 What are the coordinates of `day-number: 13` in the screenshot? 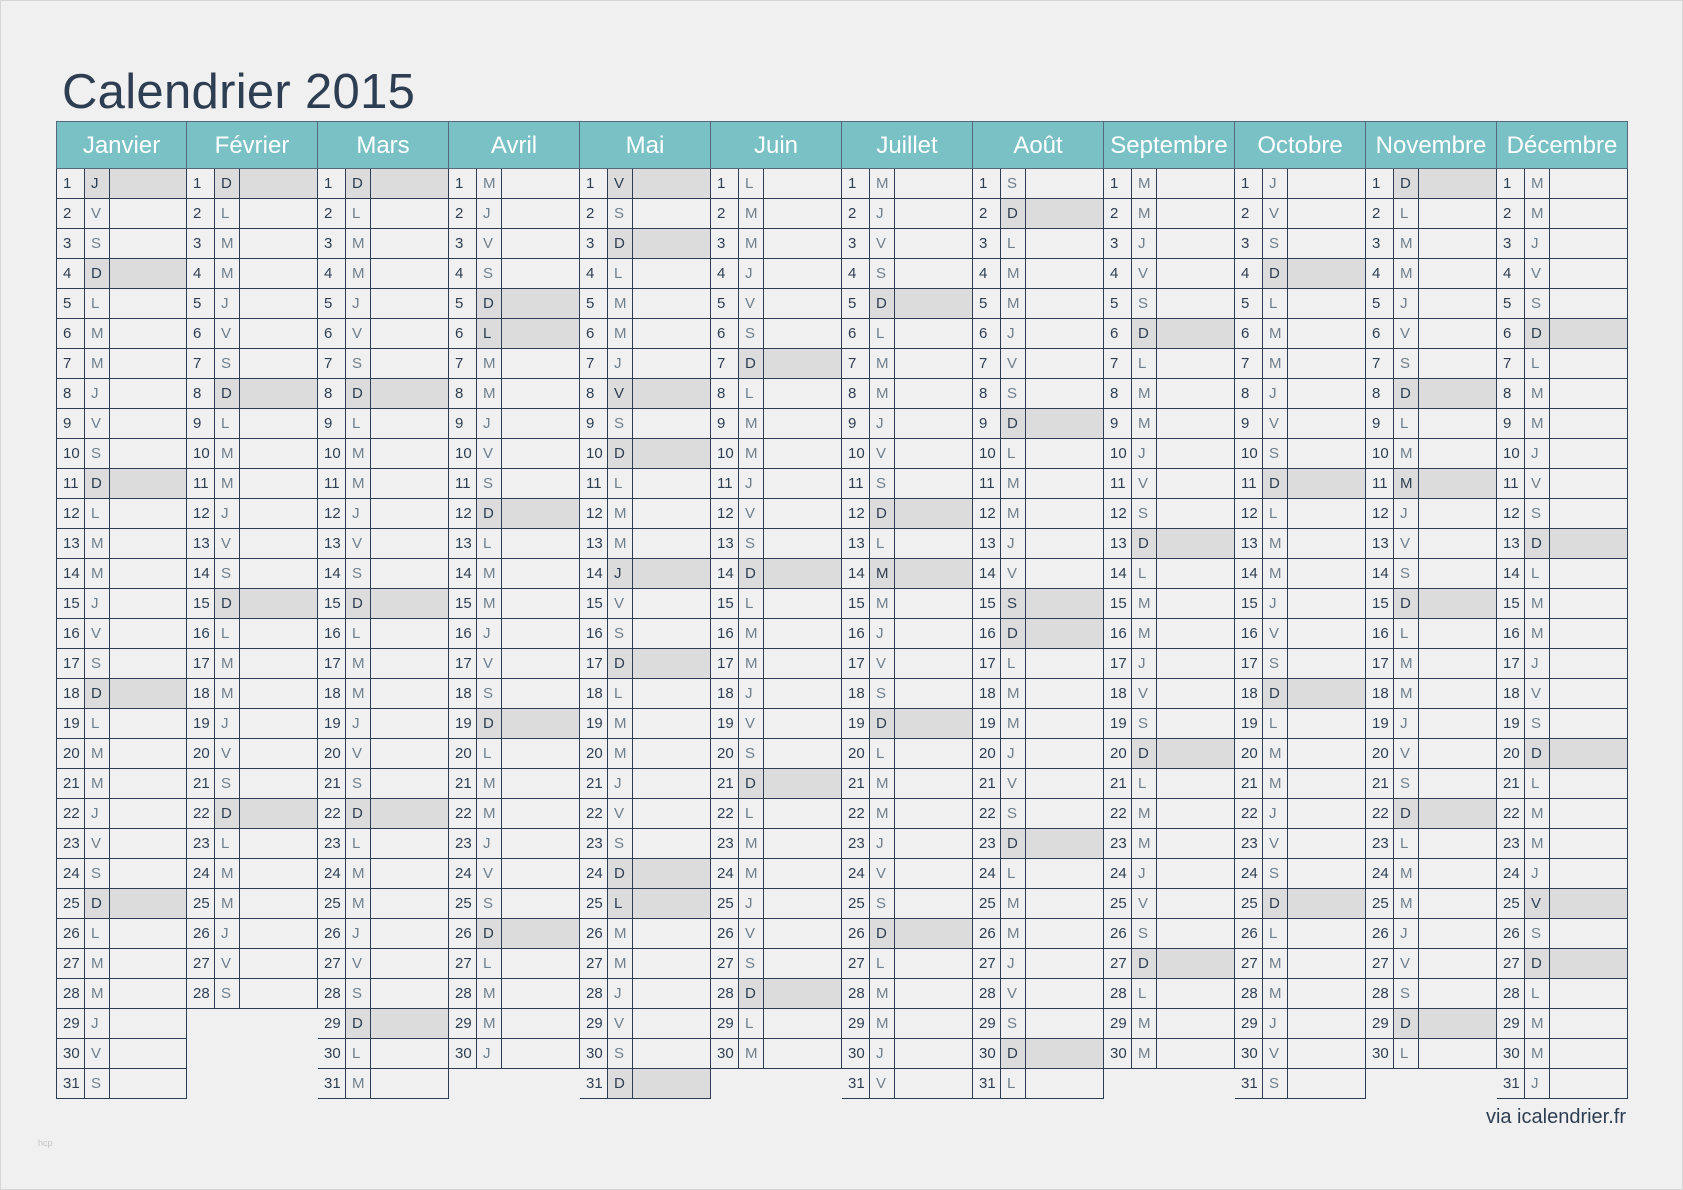 It's located at (987, 543).